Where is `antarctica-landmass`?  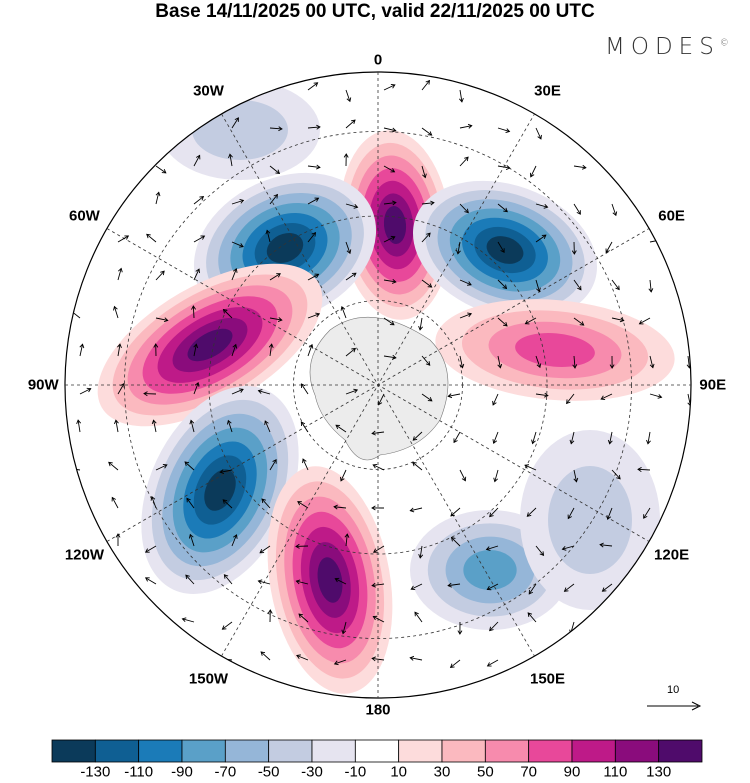 antarctica-landmass is located at coordinates (379, 388).